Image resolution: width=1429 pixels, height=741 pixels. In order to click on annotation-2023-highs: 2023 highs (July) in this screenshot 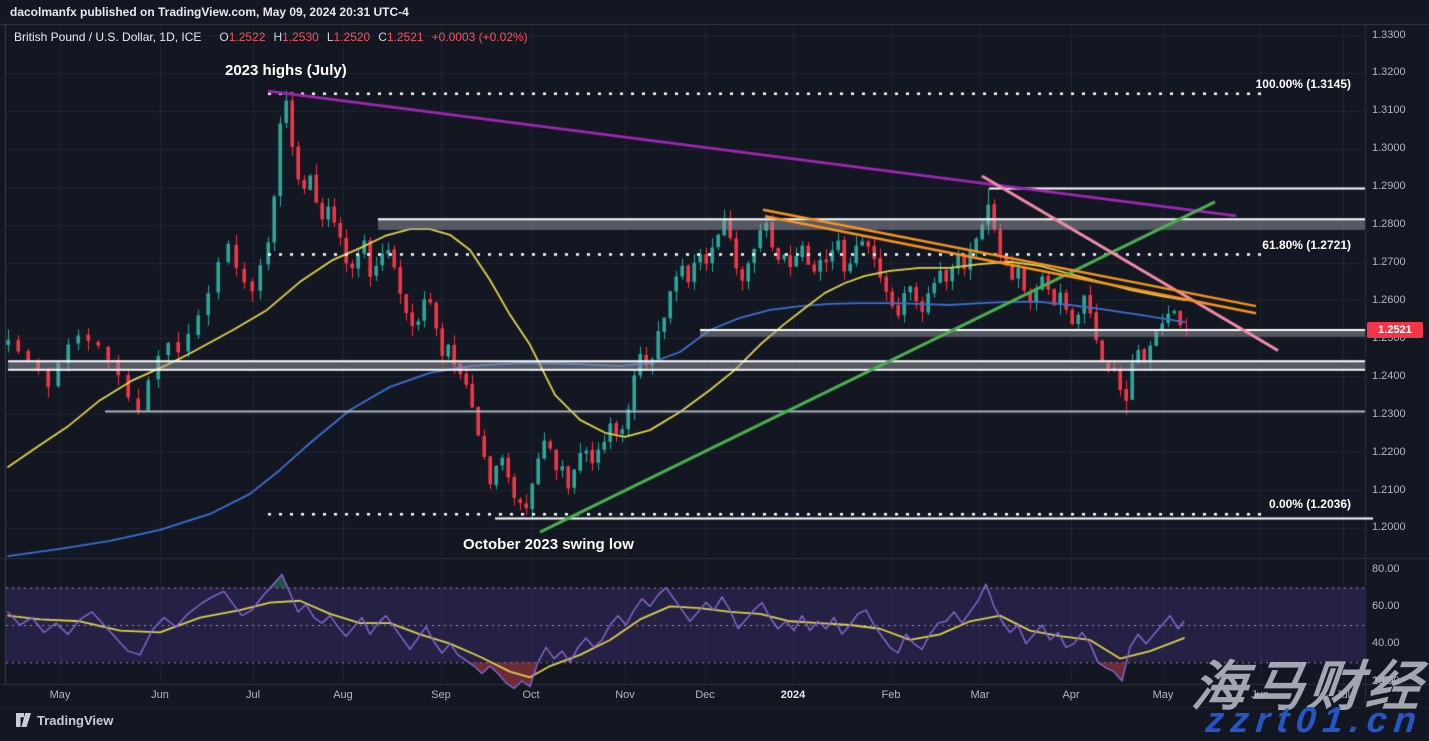, I will do `click(286, 70)`.